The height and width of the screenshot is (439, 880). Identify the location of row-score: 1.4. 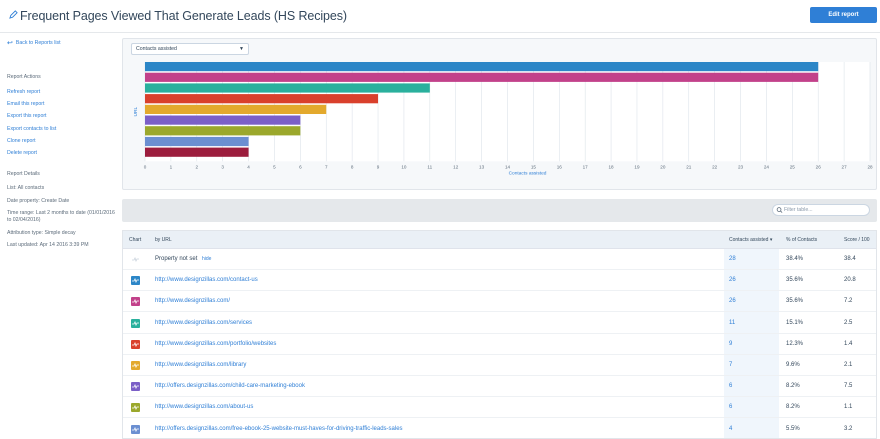
(848, 343).